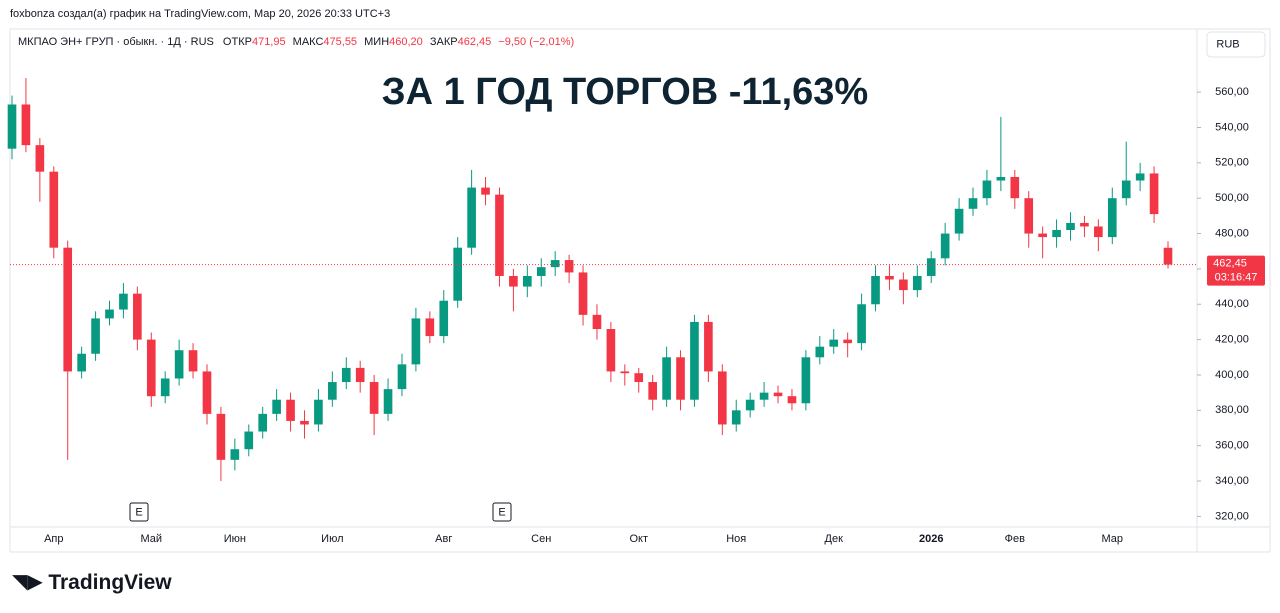 The width and height of the screenshot is (1280, 613). I want to click on legend-label: МАКС, so click(308, 42).